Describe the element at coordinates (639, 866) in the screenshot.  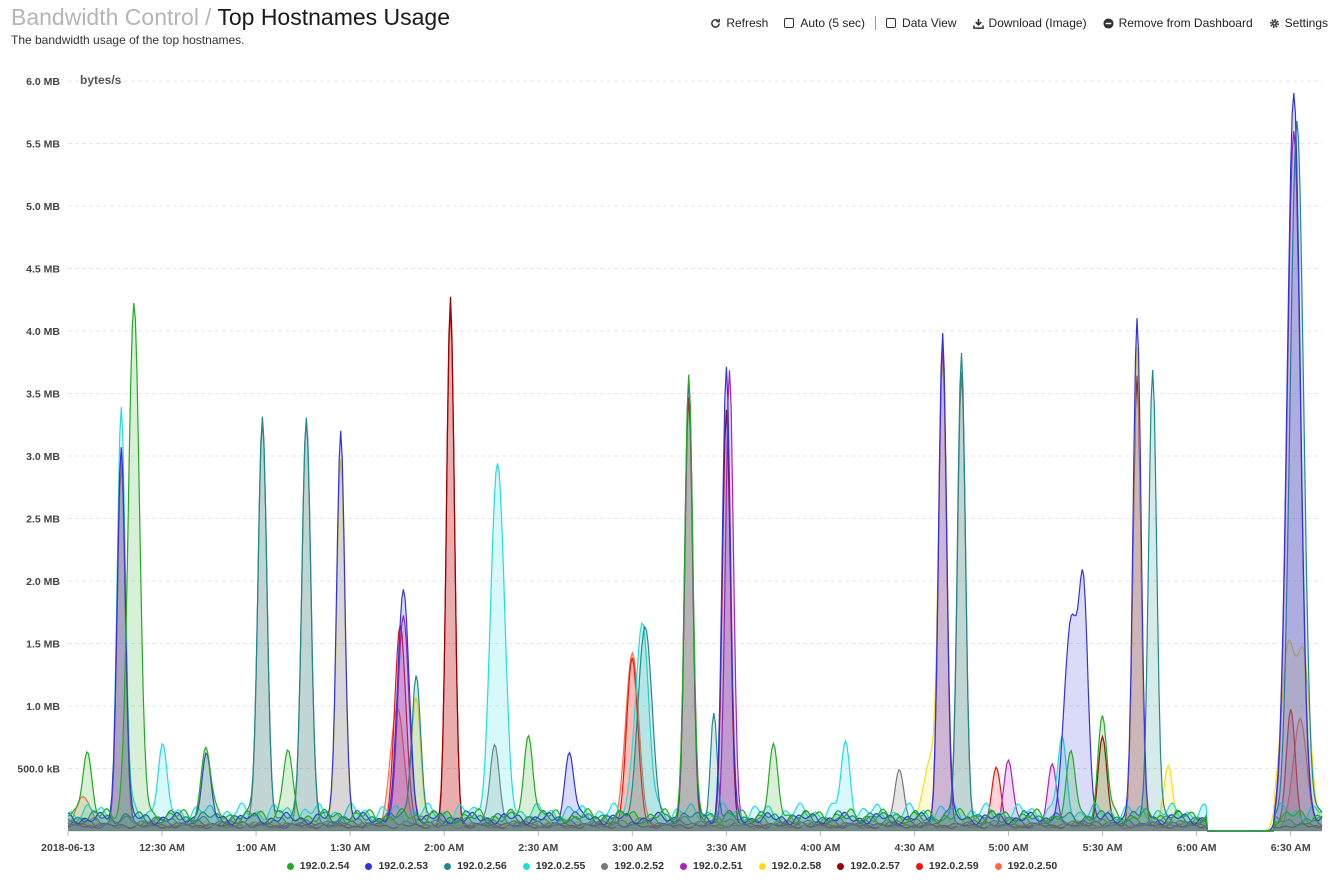
I see `legend-label: 192.0.2.52` at that location.